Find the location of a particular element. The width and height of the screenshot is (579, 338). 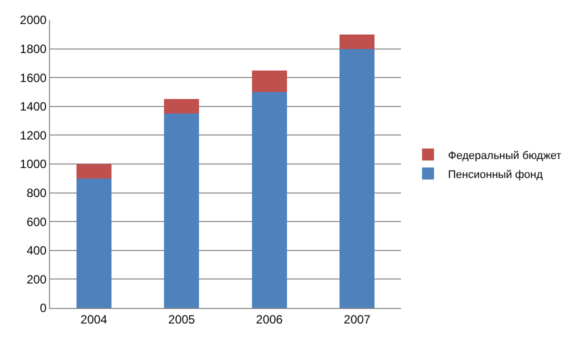

y-tick-label: 1600 is located at coordinates (33, 77).